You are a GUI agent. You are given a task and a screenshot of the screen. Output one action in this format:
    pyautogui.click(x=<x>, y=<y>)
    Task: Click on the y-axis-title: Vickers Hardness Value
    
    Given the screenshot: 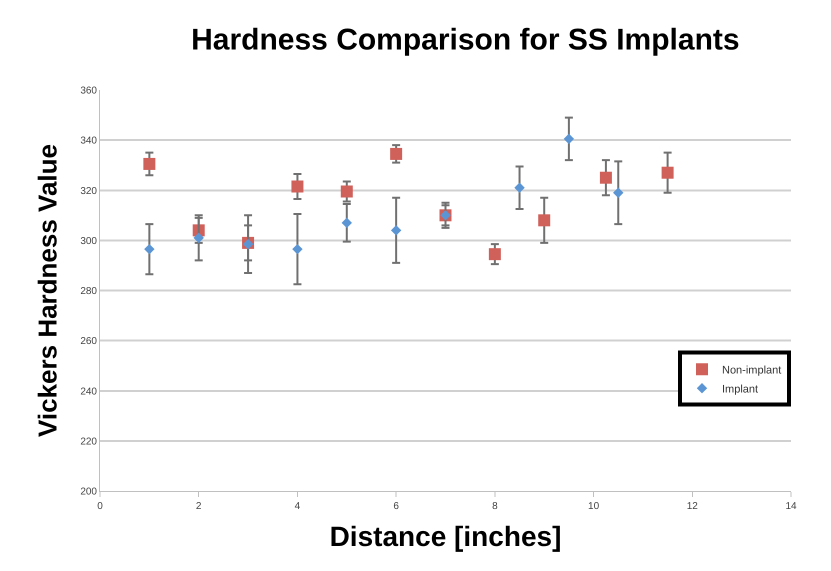 What is the action you would take?
    pyautogui.click(x=47, y=290)
    